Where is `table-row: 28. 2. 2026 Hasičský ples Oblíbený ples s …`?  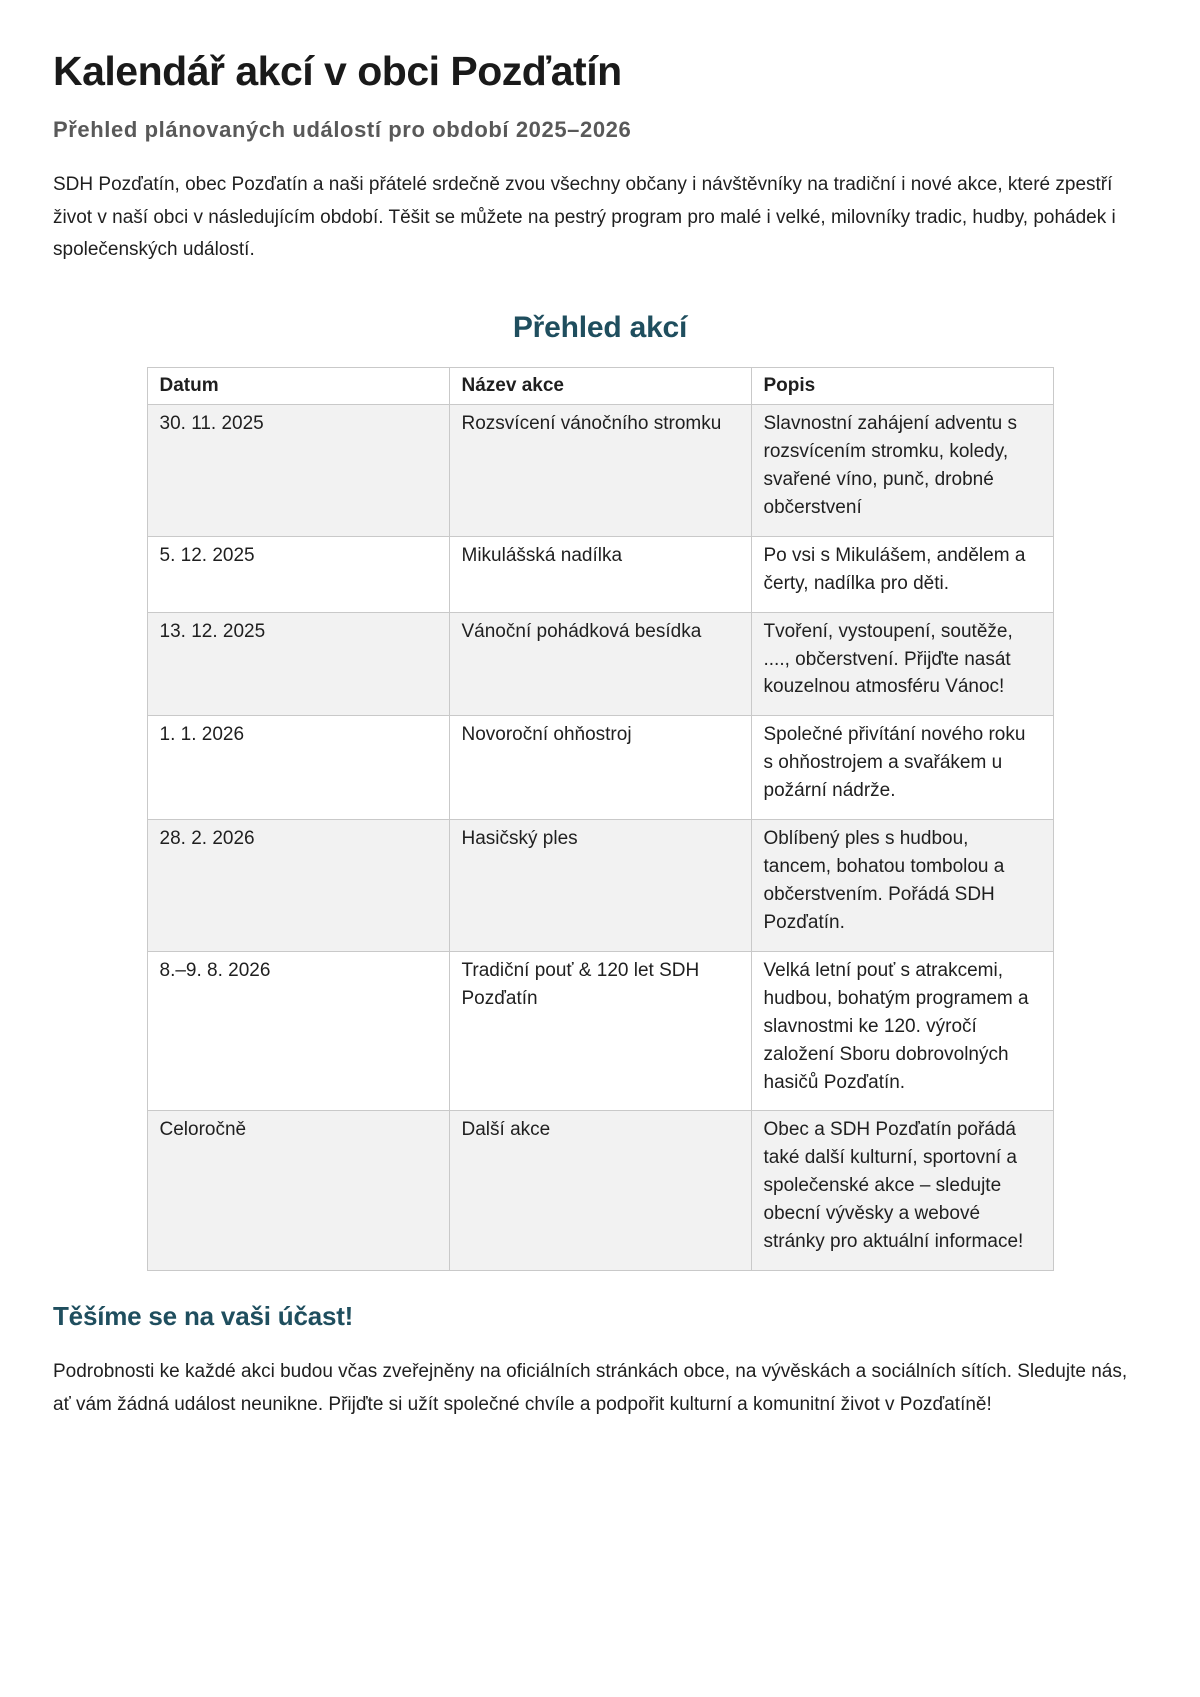 table-row: 28. 2. 2026 Hasičský ples Oblíbený ples s … is located at coordinates (600, 885).